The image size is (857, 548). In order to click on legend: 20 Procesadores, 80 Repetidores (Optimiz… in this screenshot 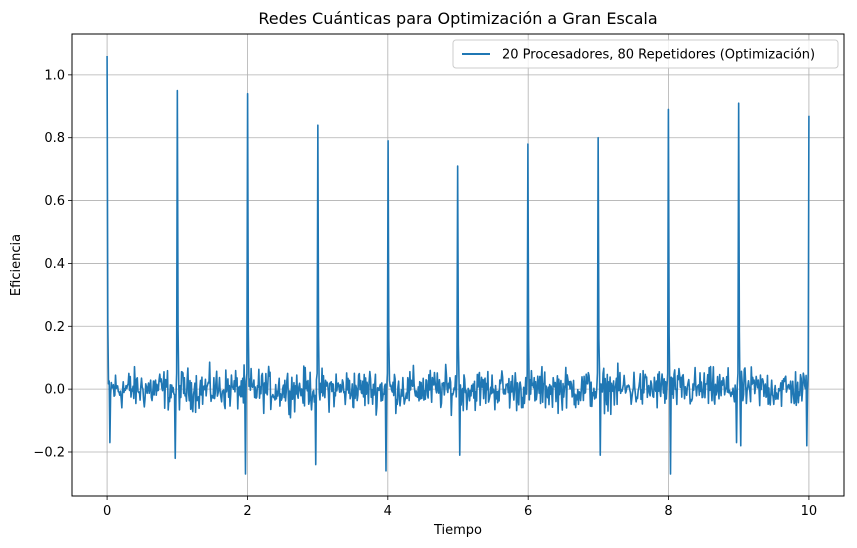, I will do `click(645, 54)`.